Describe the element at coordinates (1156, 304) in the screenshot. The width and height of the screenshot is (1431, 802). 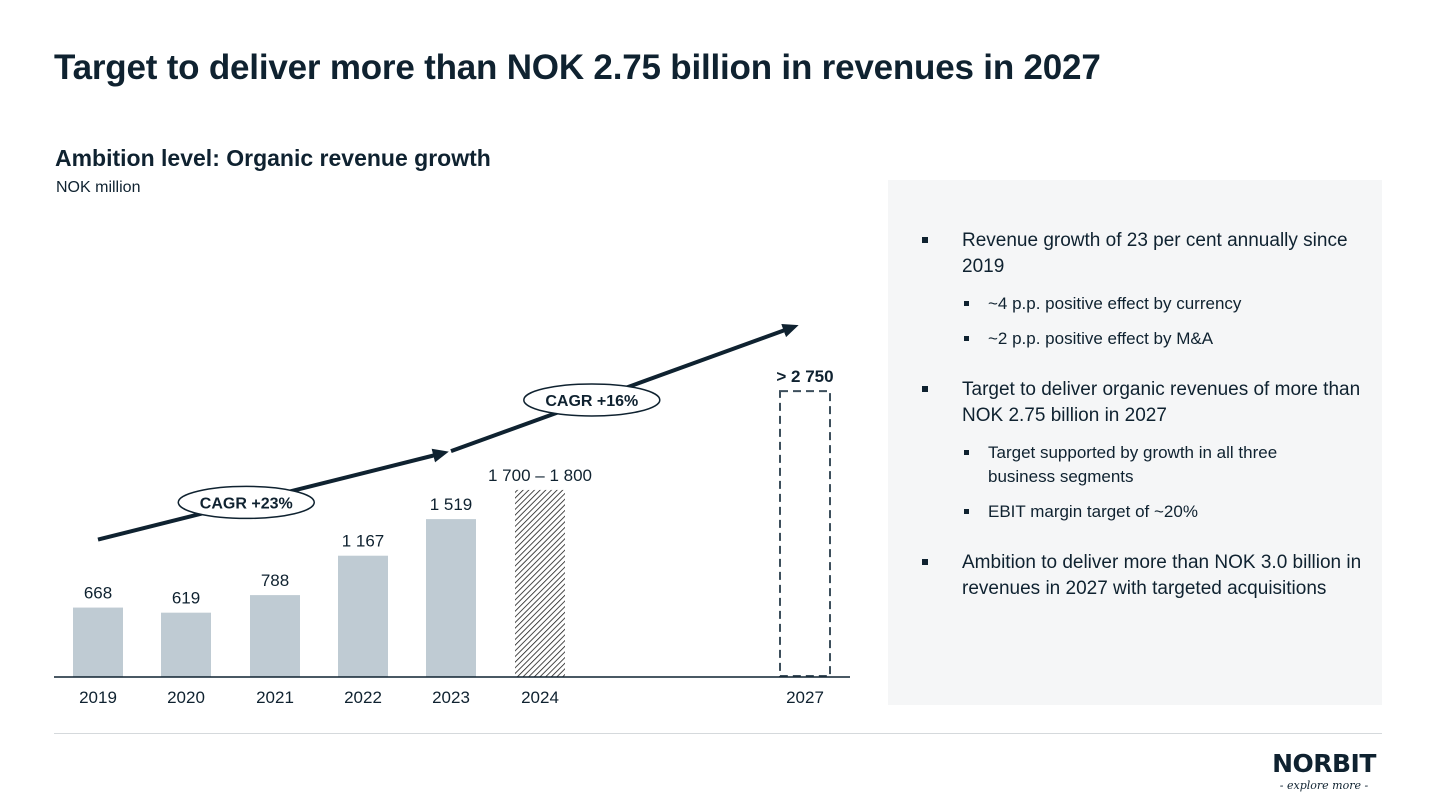
I see `subbullet-currency: ~4 p.p. positive effect by currency` at that location.